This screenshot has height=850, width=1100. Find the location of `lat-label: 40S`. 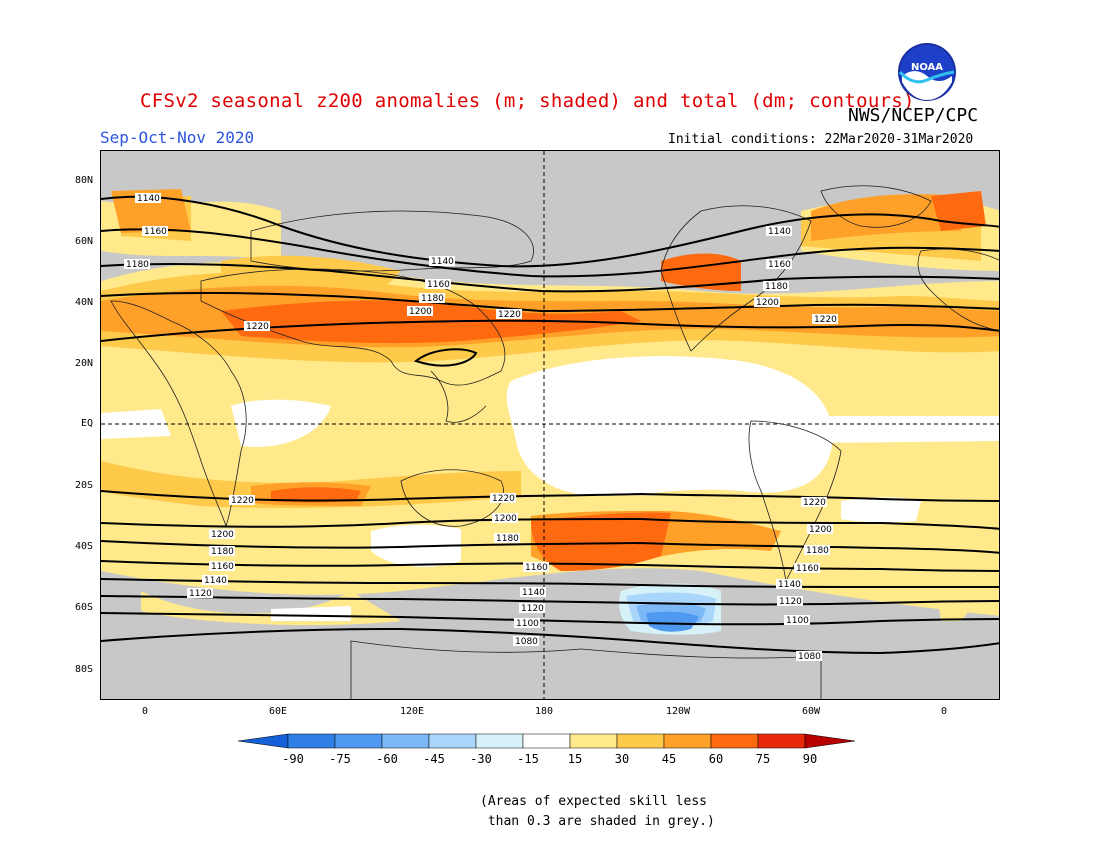

lat-label: 40S is located at coordinates (83, 546).